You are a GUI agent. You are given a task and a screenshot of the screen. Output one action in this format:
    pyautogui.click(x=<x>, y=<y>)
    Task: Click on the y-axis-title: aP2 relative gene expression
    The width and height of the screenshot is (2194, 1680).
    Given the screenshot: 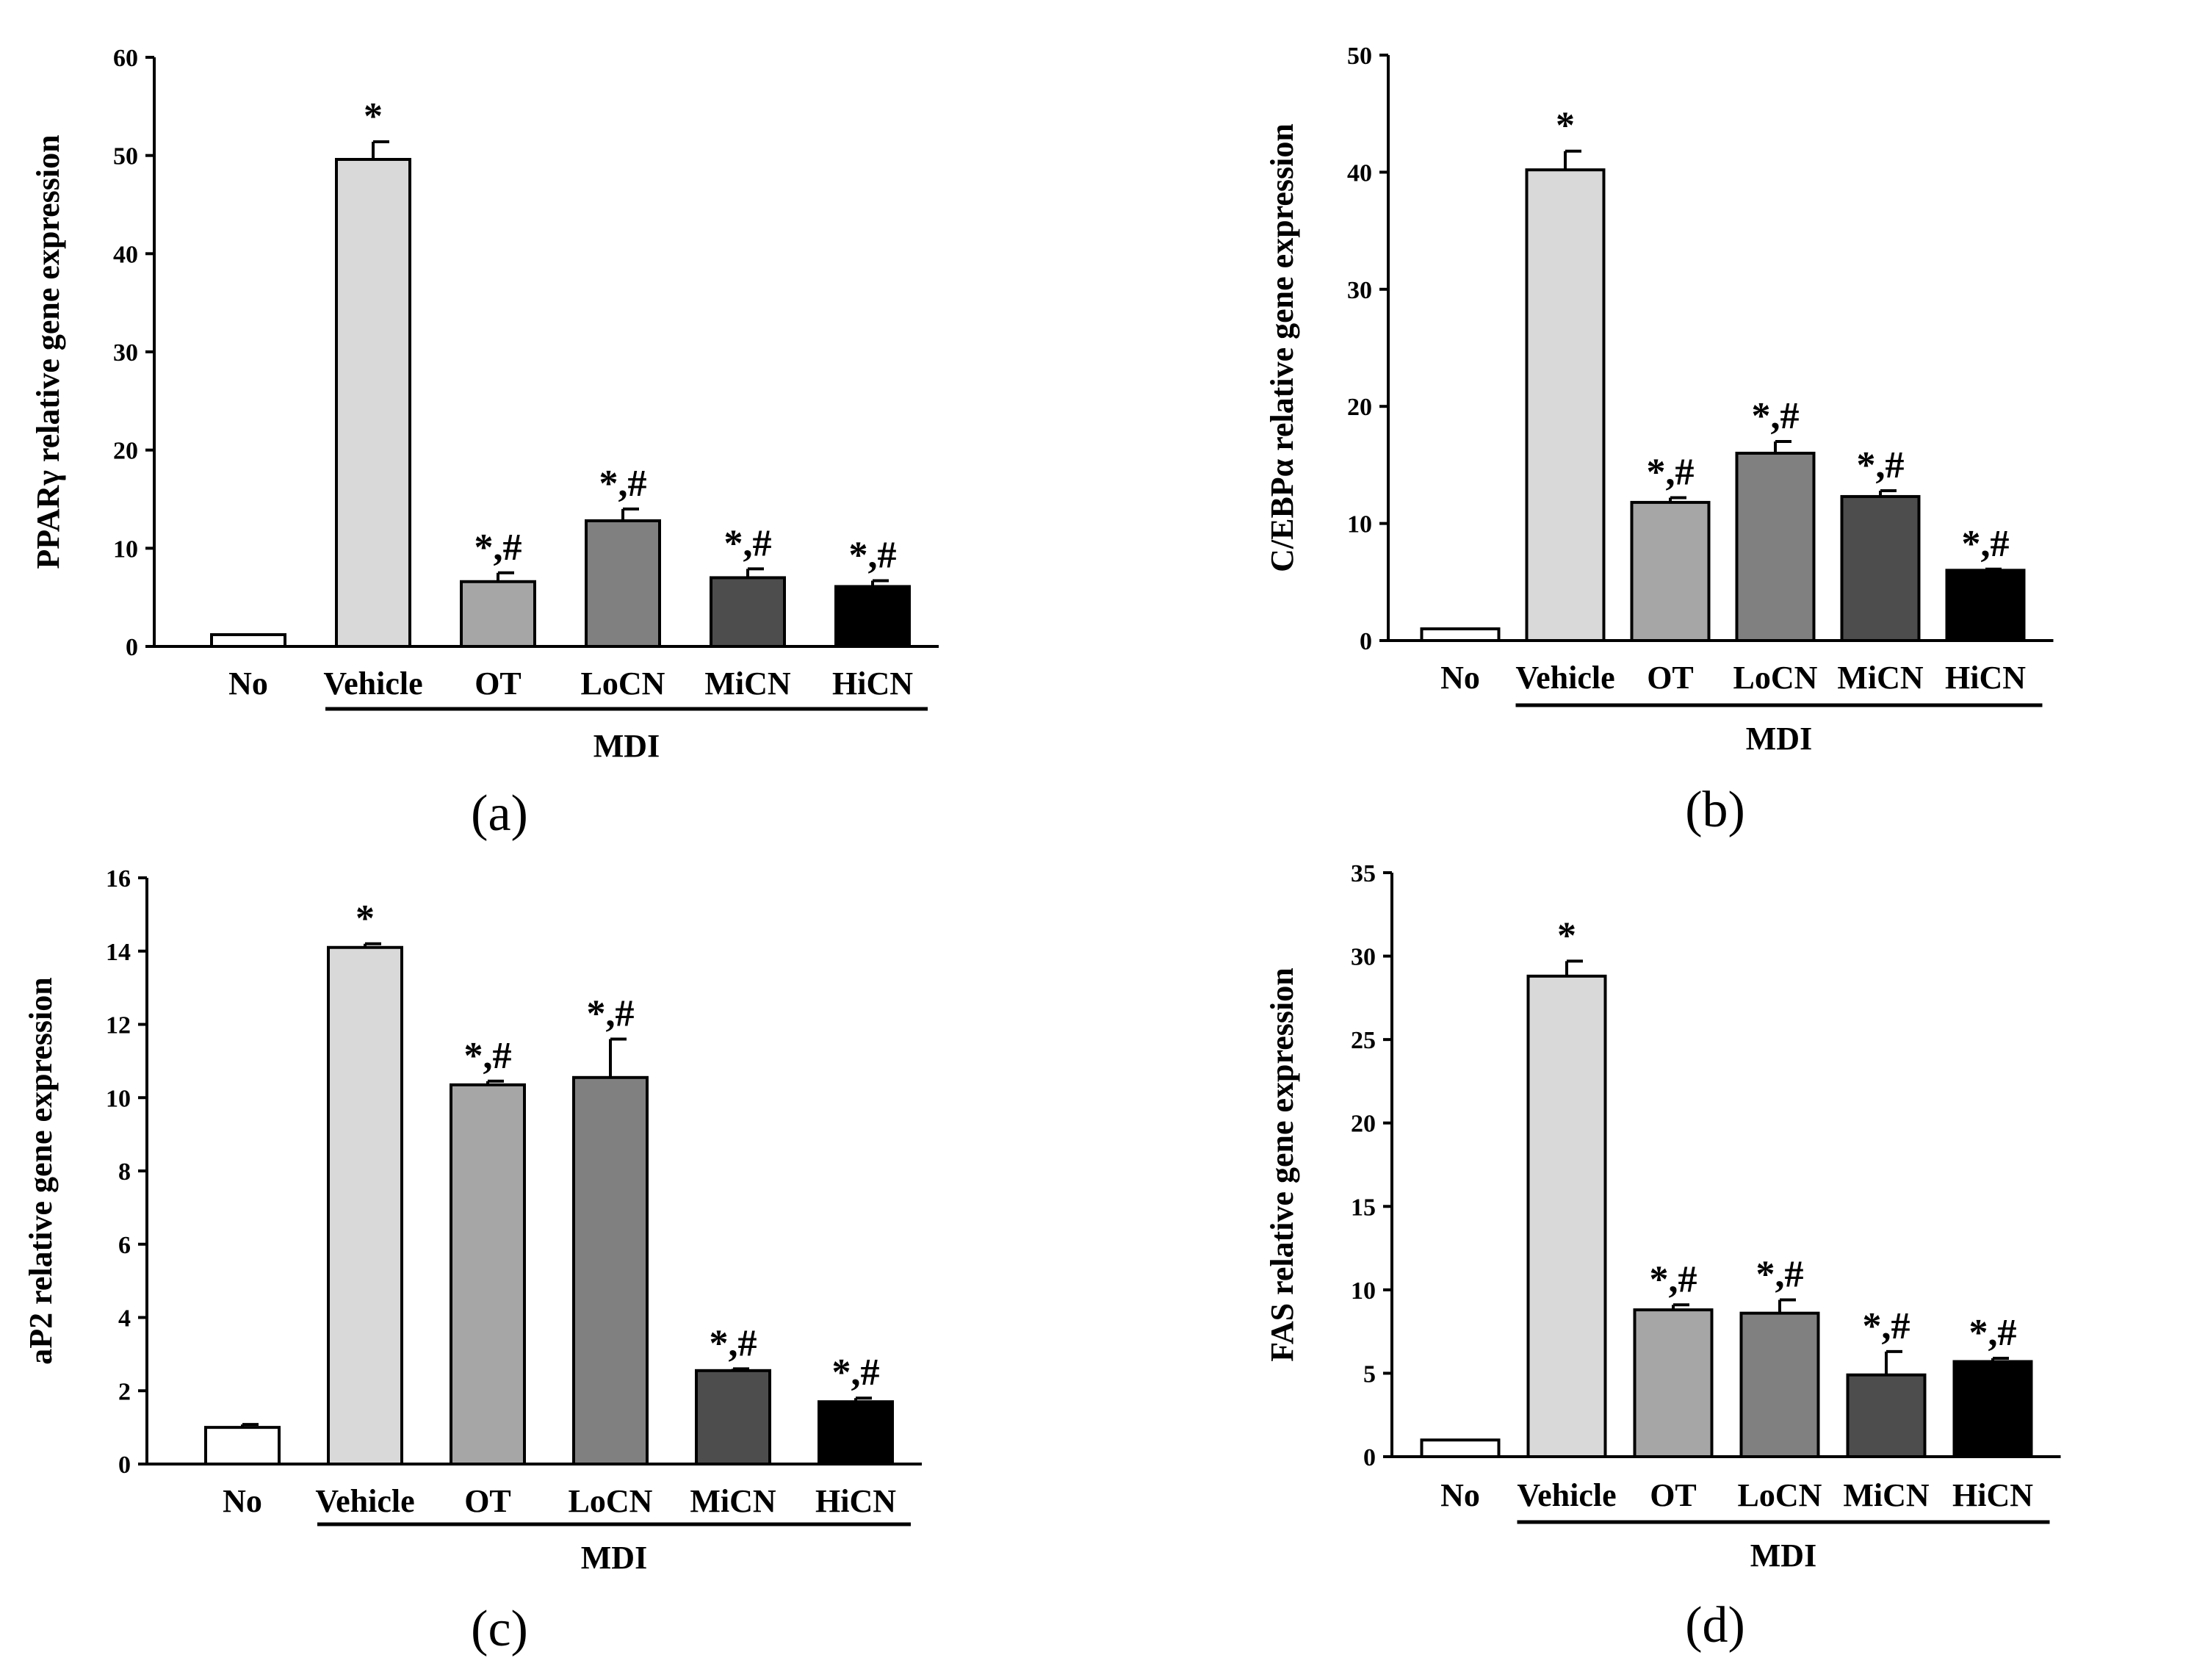 What is the action you would take?
    pyautogui.click(x=41, y=1171)
    